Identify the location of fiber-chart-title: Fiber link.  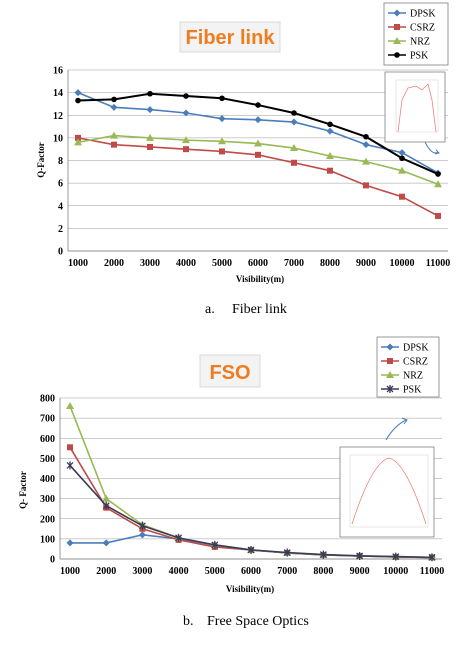
(231, 38).